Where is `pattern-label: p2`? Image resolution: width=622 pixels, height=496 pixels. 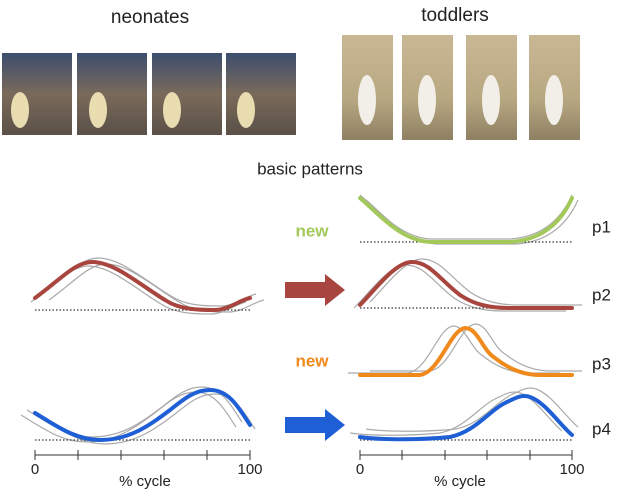
pattern-label: p2 is located at coordinates (601, 294).